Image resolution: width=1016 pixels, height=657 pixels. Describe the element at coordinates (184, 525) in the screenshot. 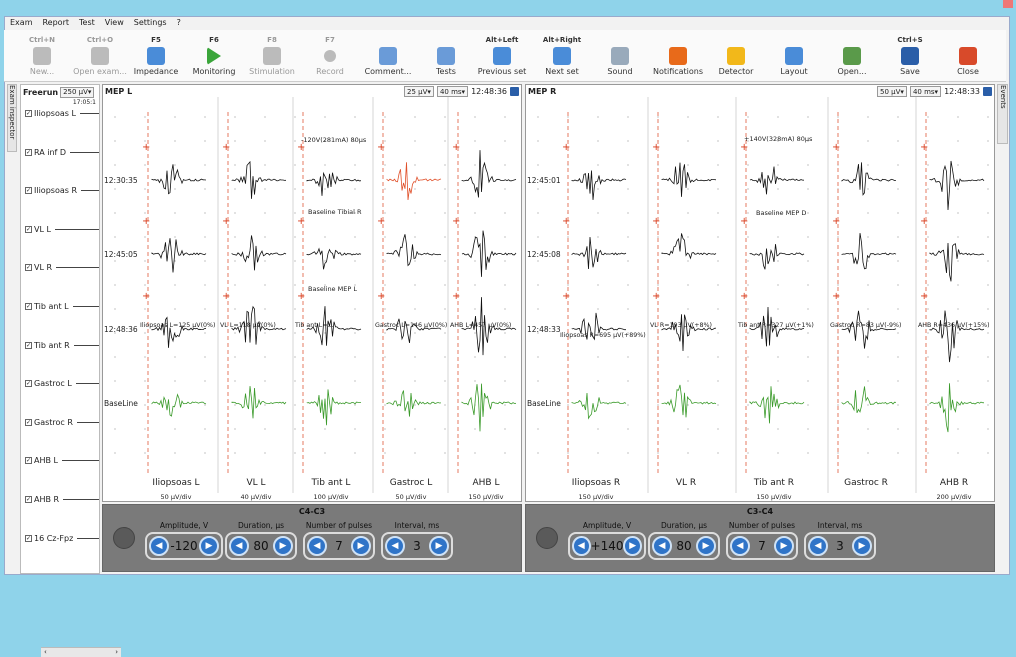

I see `amplitude-label: Amplitude, V` at that location.